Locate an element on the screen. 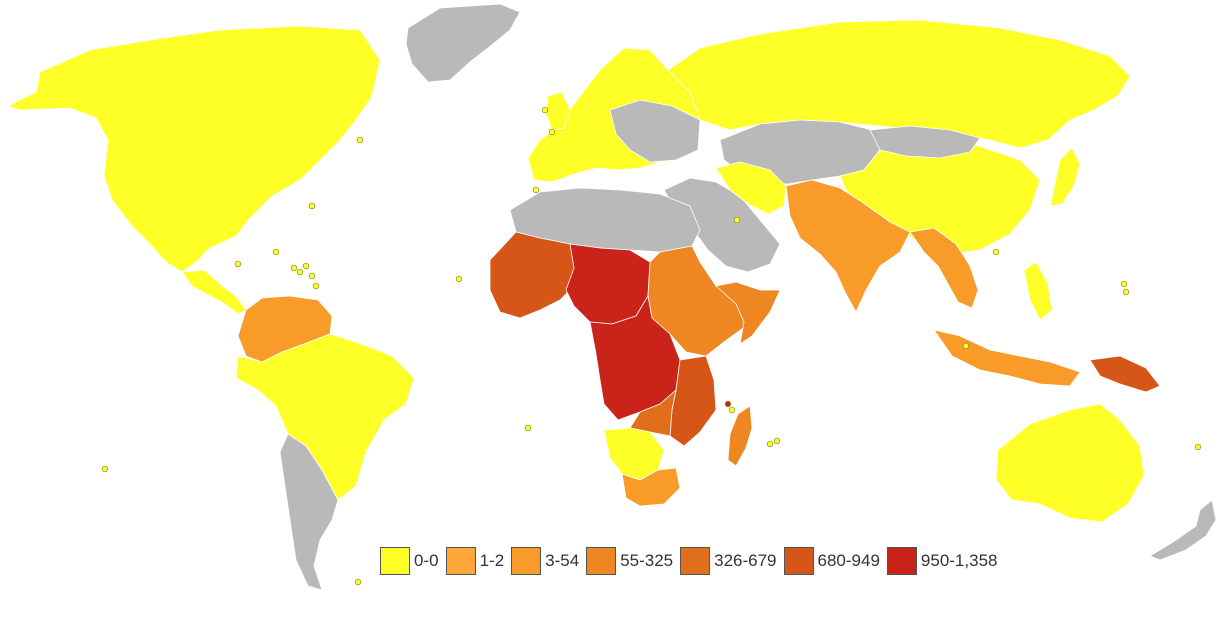 This screenshot has width=1230, height=621. region-horn-of-africa is located at coordinates (748, 313).